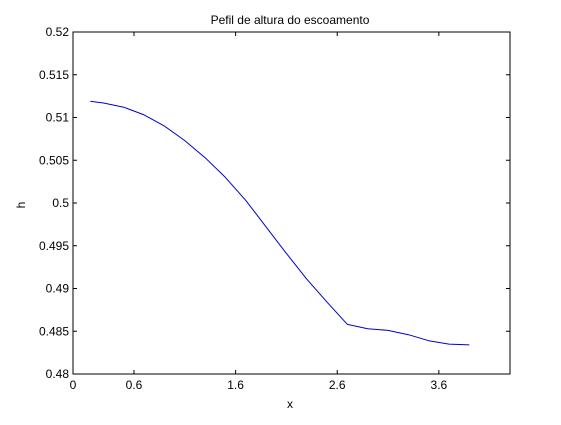 This screenshot has width=561, height=425. Describe the element at coordinates (58, 374) in the screenshot. I see `y-tick-label: 0.48` at that location.